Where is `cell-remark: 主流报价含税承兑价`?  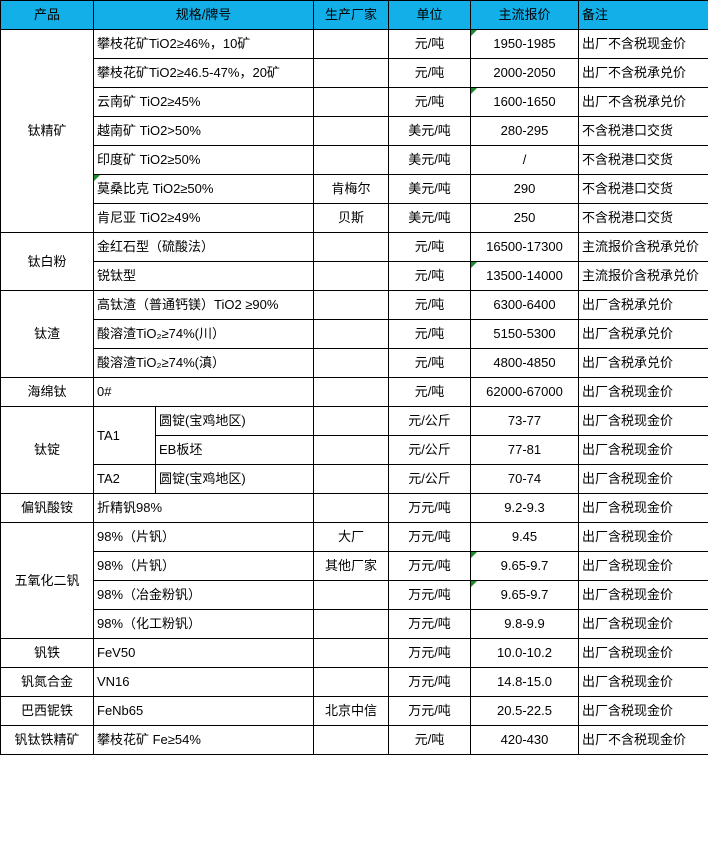
cell-remark: 主流报价含税承兑价 is located at coordinates (643, 247).